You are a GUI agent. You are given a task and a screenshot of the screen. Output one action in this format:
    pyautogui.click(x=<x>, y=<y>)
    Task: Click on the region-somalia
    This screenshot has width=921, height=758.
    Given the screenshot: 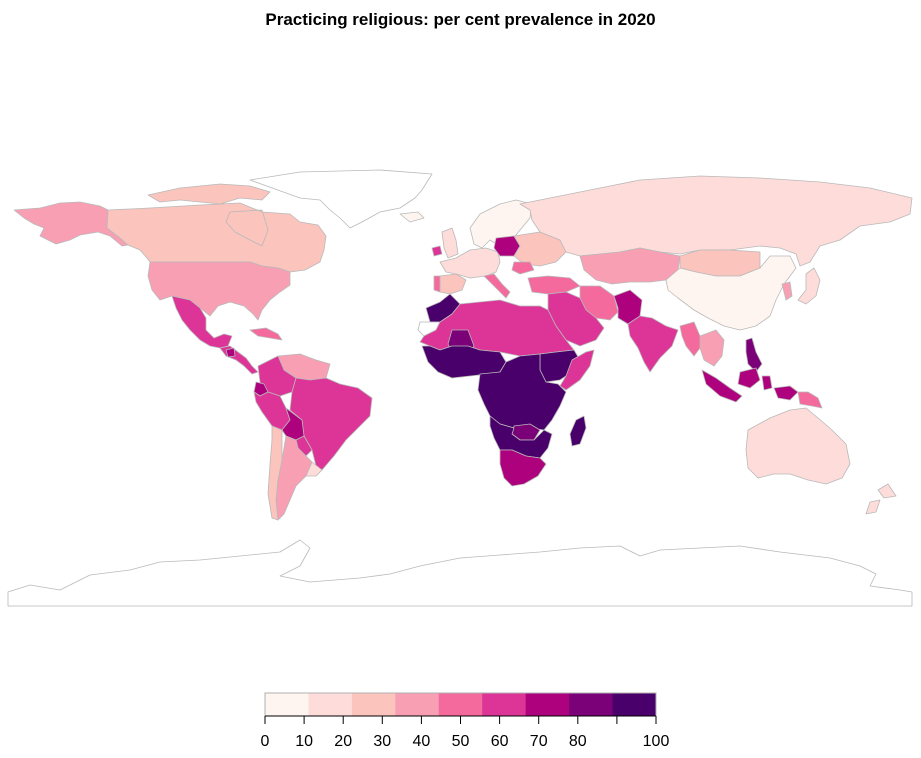 What is the action you would take?
    pyautogui.click(x=577, y=370)
    